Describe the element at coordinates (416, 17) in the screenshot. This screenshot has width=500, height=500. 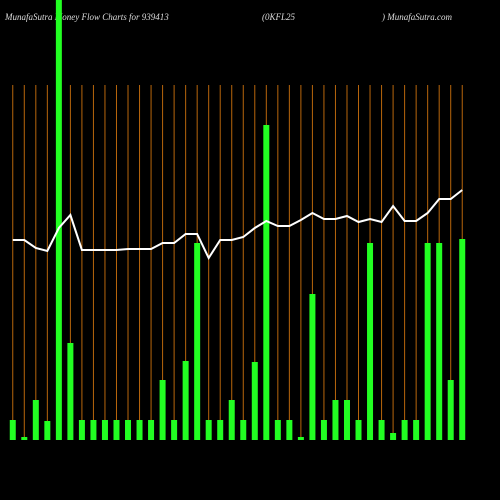
I see `site-name: ) MunafaSutra.com` at that location.